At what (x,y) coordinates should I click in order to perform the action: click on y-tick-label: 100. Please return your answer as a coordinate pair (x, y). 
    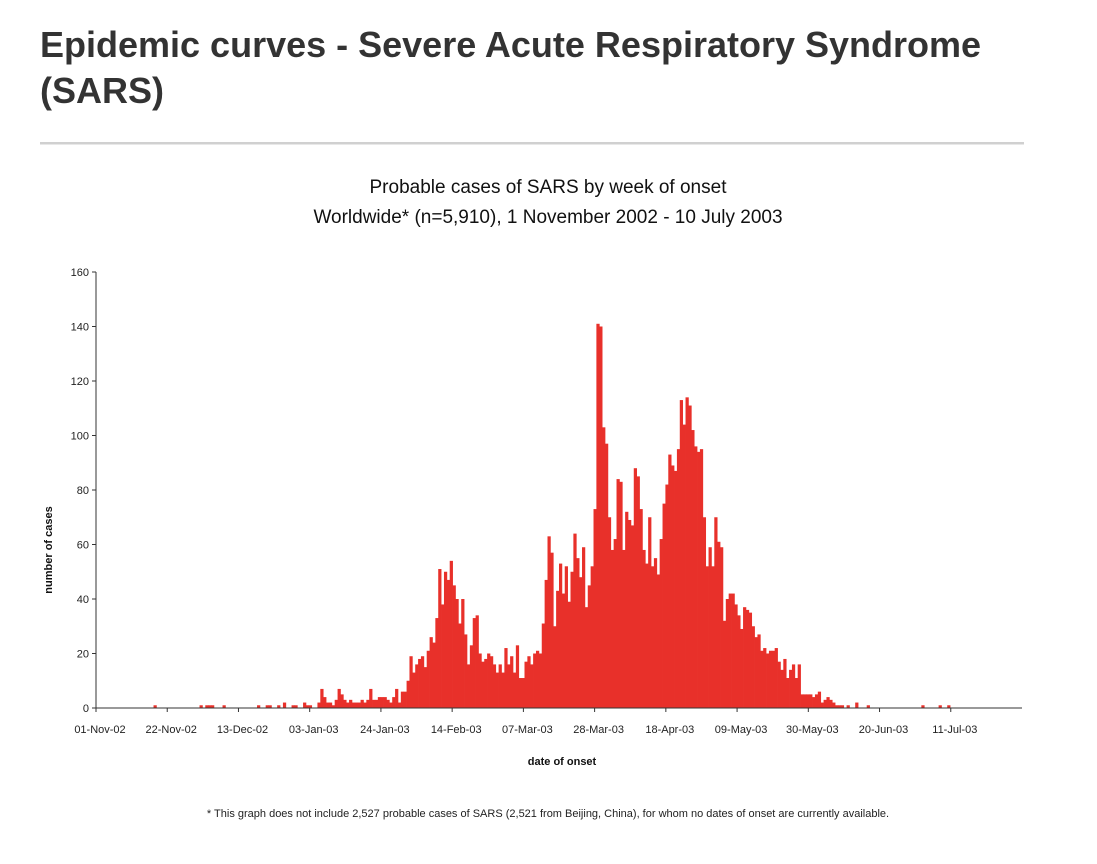
    Looking at the image, I should click on (80, 437).